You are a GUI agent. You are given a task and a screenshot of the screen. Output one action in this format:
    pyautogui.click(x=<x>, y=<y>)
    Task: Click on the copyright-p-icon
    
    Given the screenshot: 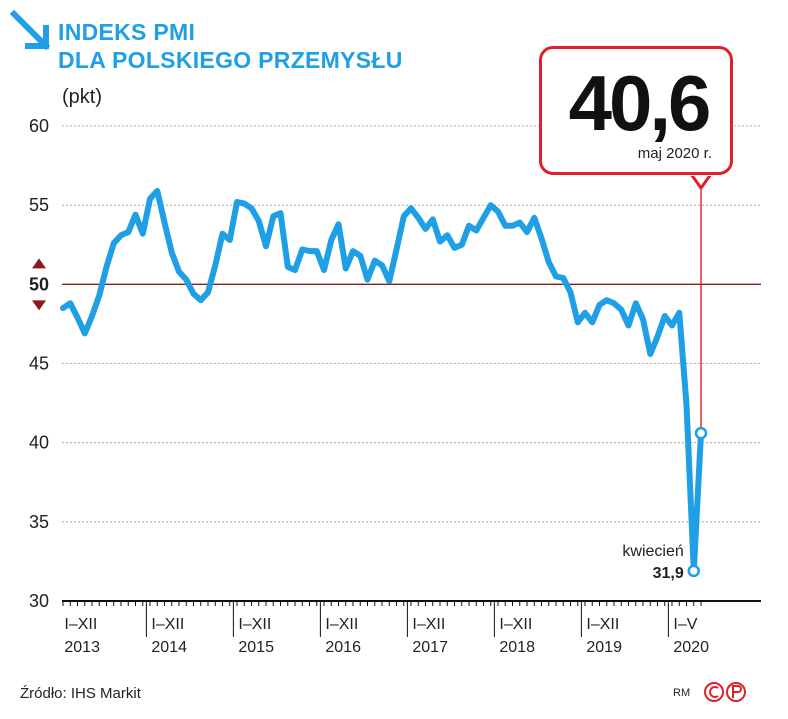 What is the action you would take?
    pyautogui.click(x=736, y=692)
    